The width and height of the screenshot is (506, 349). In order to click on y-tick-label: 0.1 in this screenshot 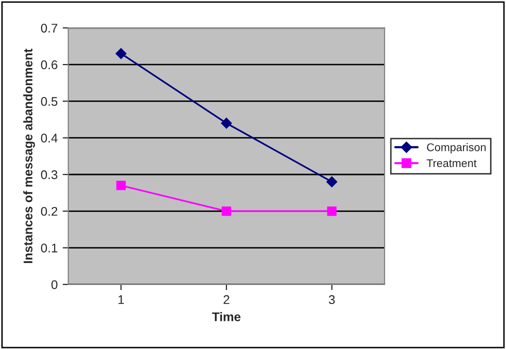, I will do `click(49, 248)`.